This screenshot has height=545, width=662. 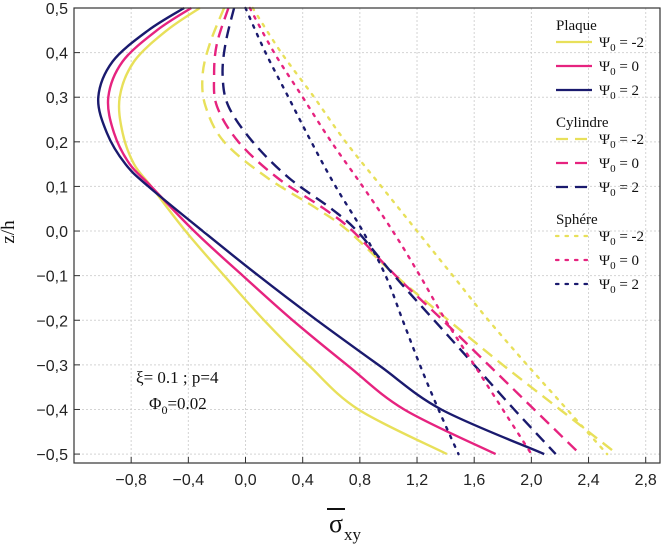 What do you see at coordinates (52, 410) in the screenshot?
I see `y-tick-label: −0,4` at bounding box center [52, 410].